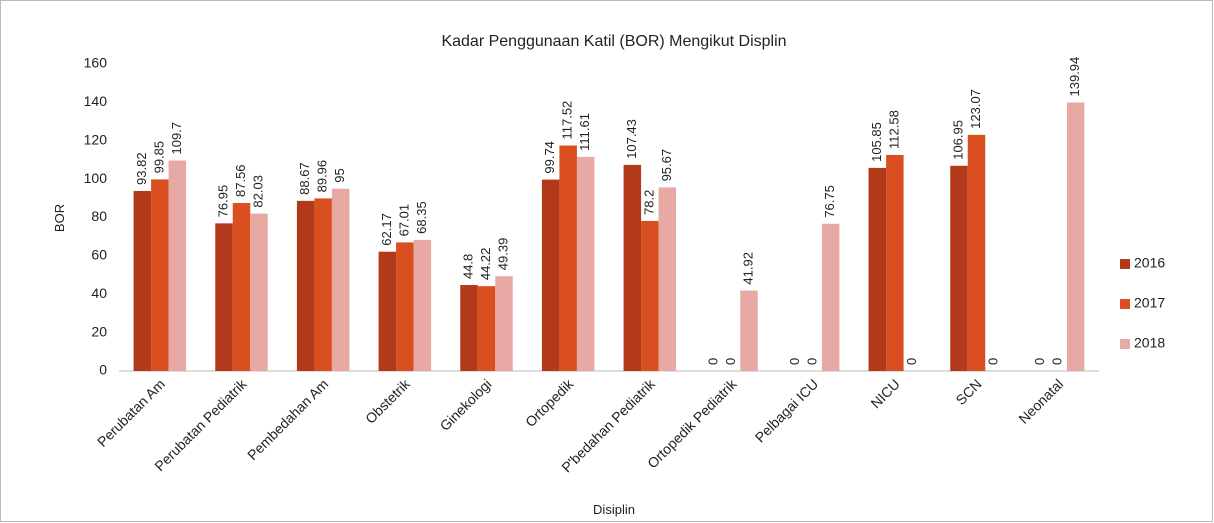 The image size is (1214, 523). What do you see at coordinates (96, 139) in the screenshot?
I see `y-tick-label: 120` at bounding box center [96, 139].